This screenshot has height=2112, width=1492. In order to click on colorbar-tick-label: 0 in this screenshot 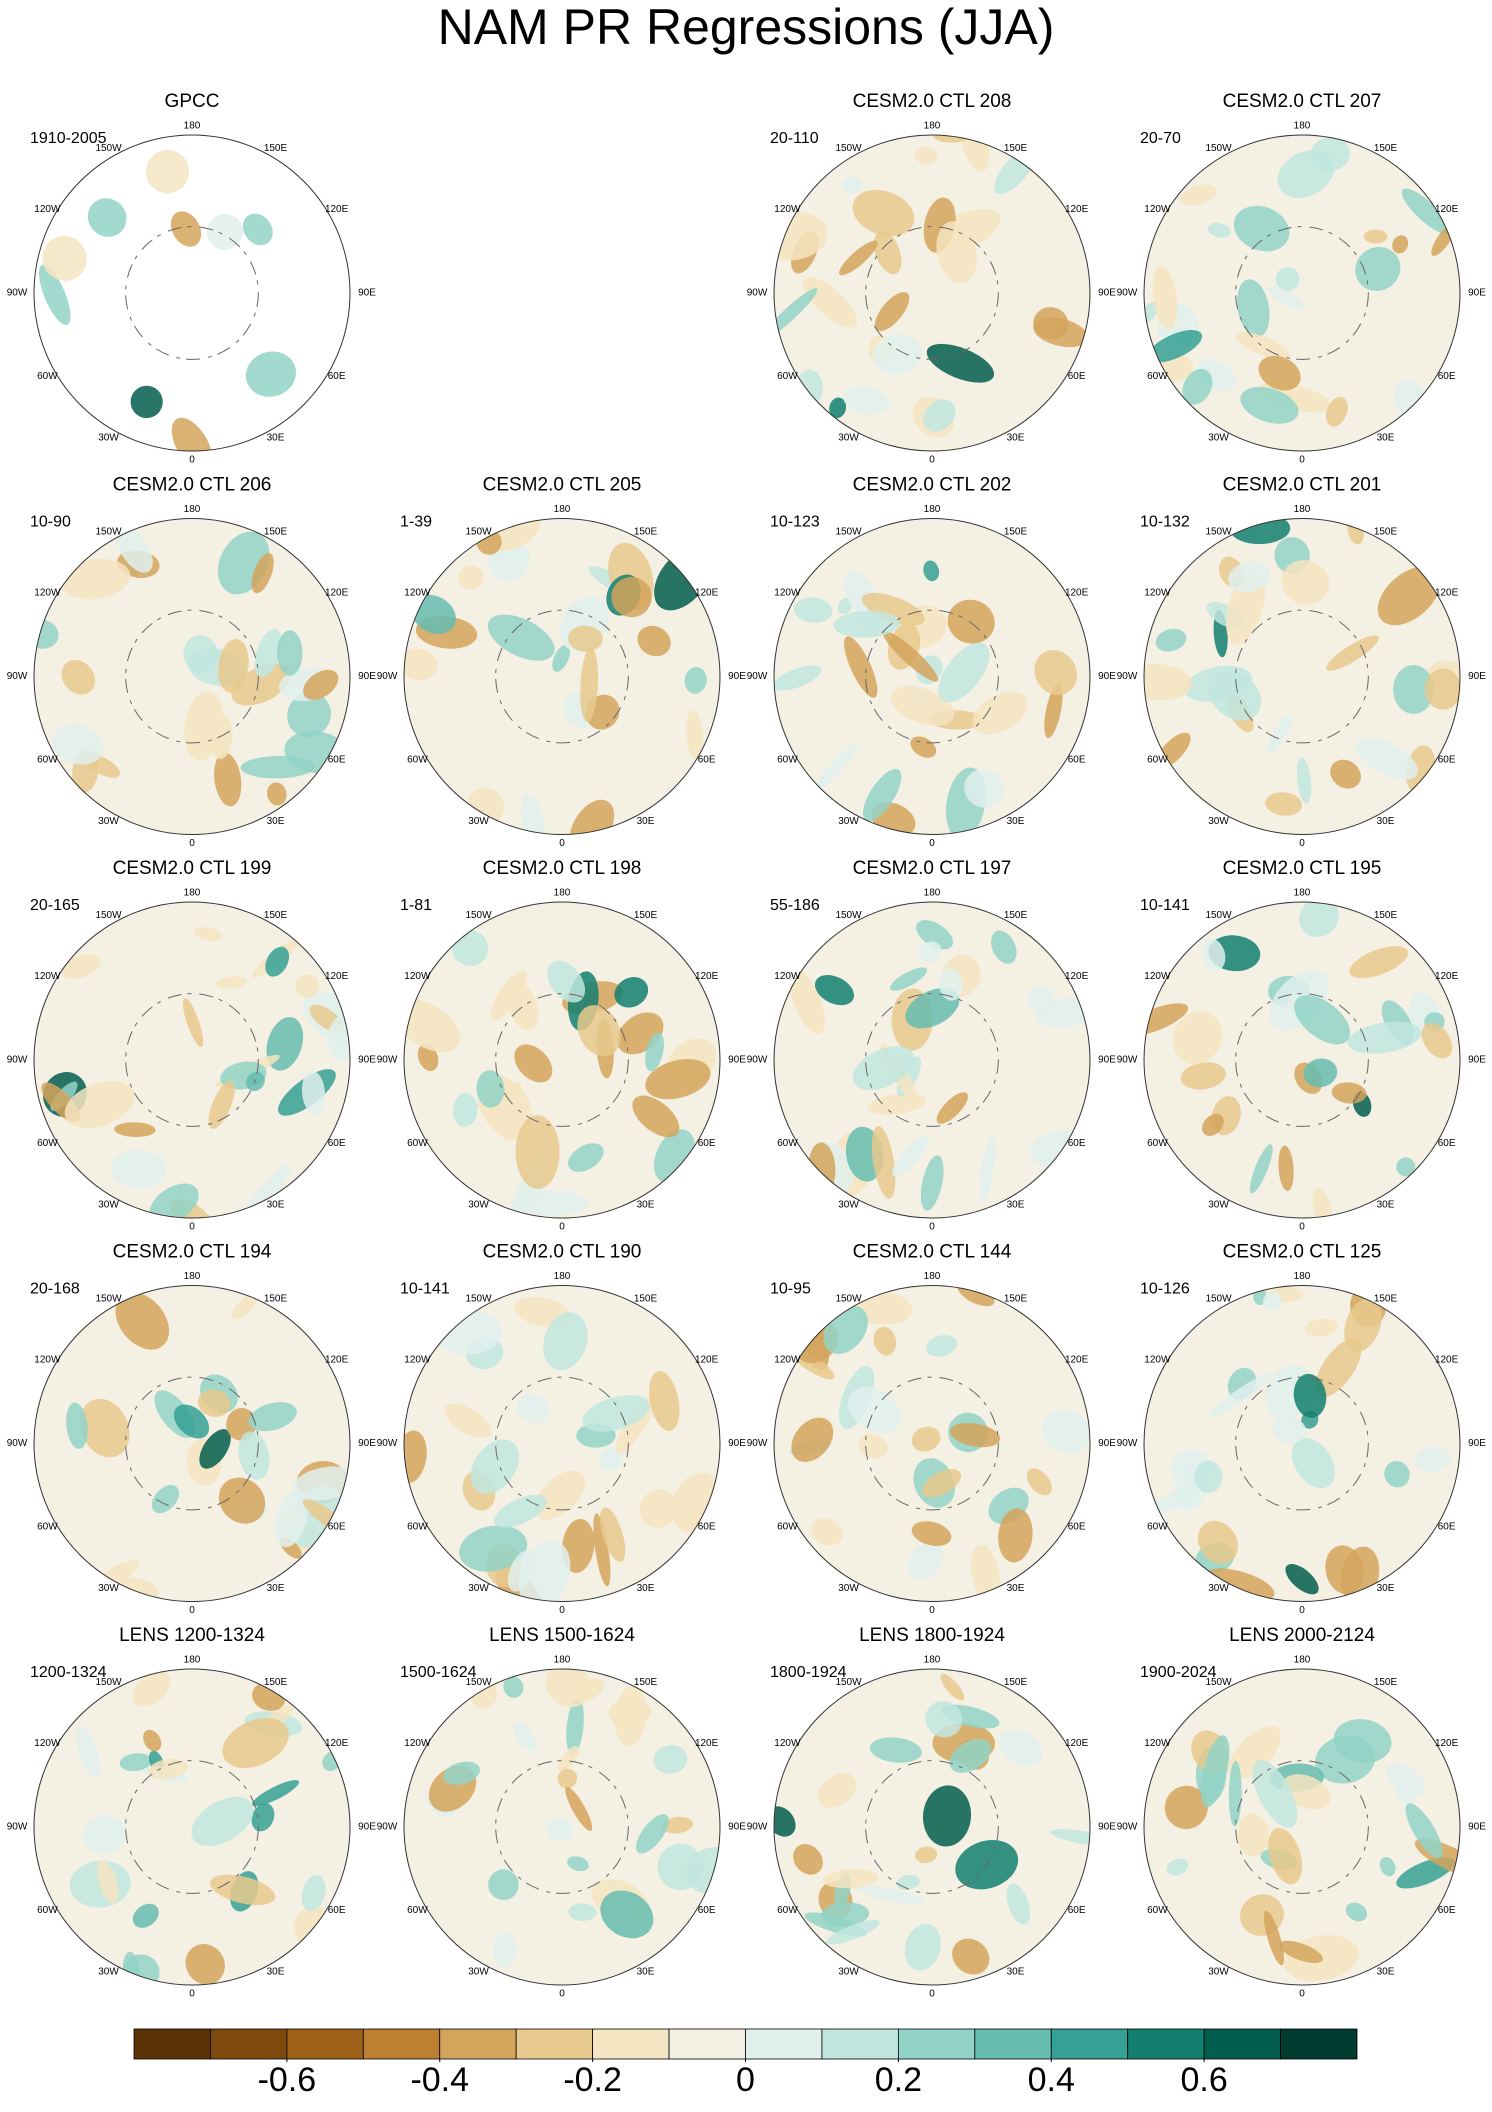, I will do `click(745, 2080)`.